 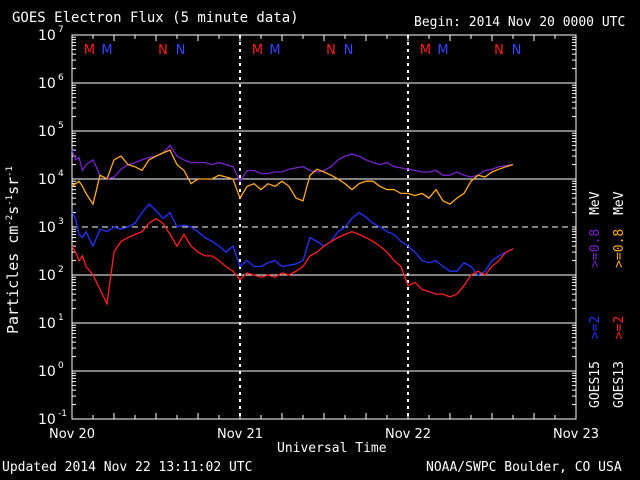 I want to click on y-axis-label: Particles cm-2s-1sr-1, so click(x=13, y=250).